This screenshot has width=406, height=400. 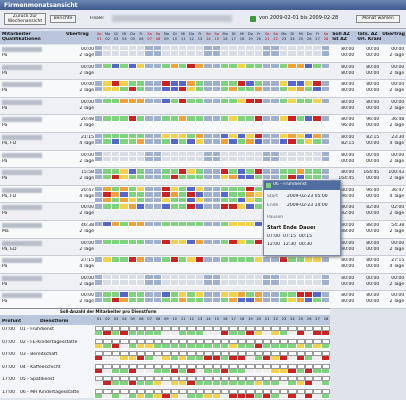 I want to click on carry-days: 2 Tage, so click(x=86, y=214).